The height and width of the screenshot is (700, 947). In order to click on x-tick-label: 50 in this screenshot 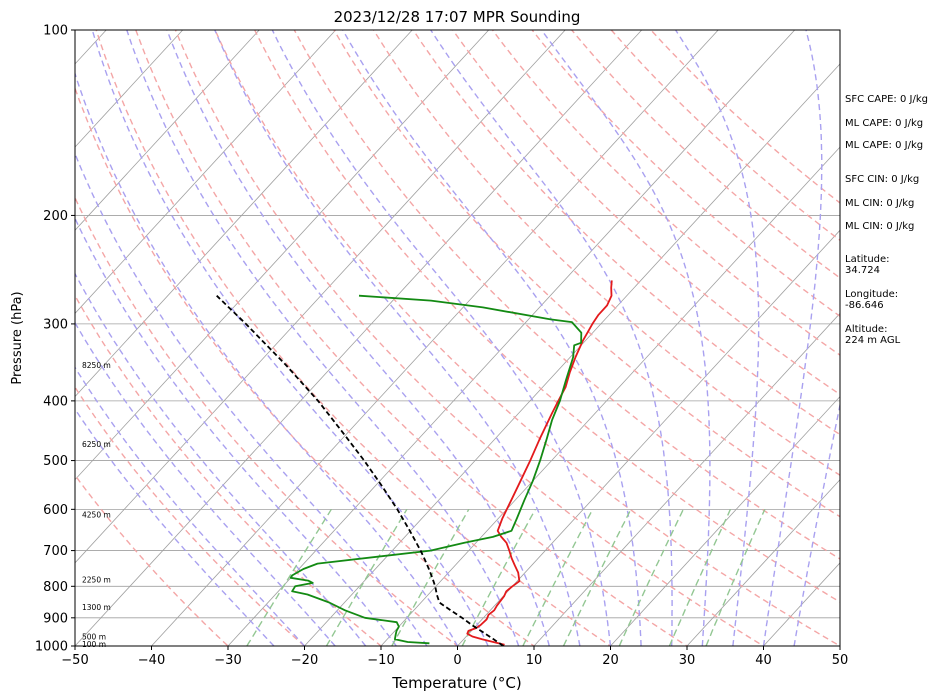, I will do `click(840, 660)`.